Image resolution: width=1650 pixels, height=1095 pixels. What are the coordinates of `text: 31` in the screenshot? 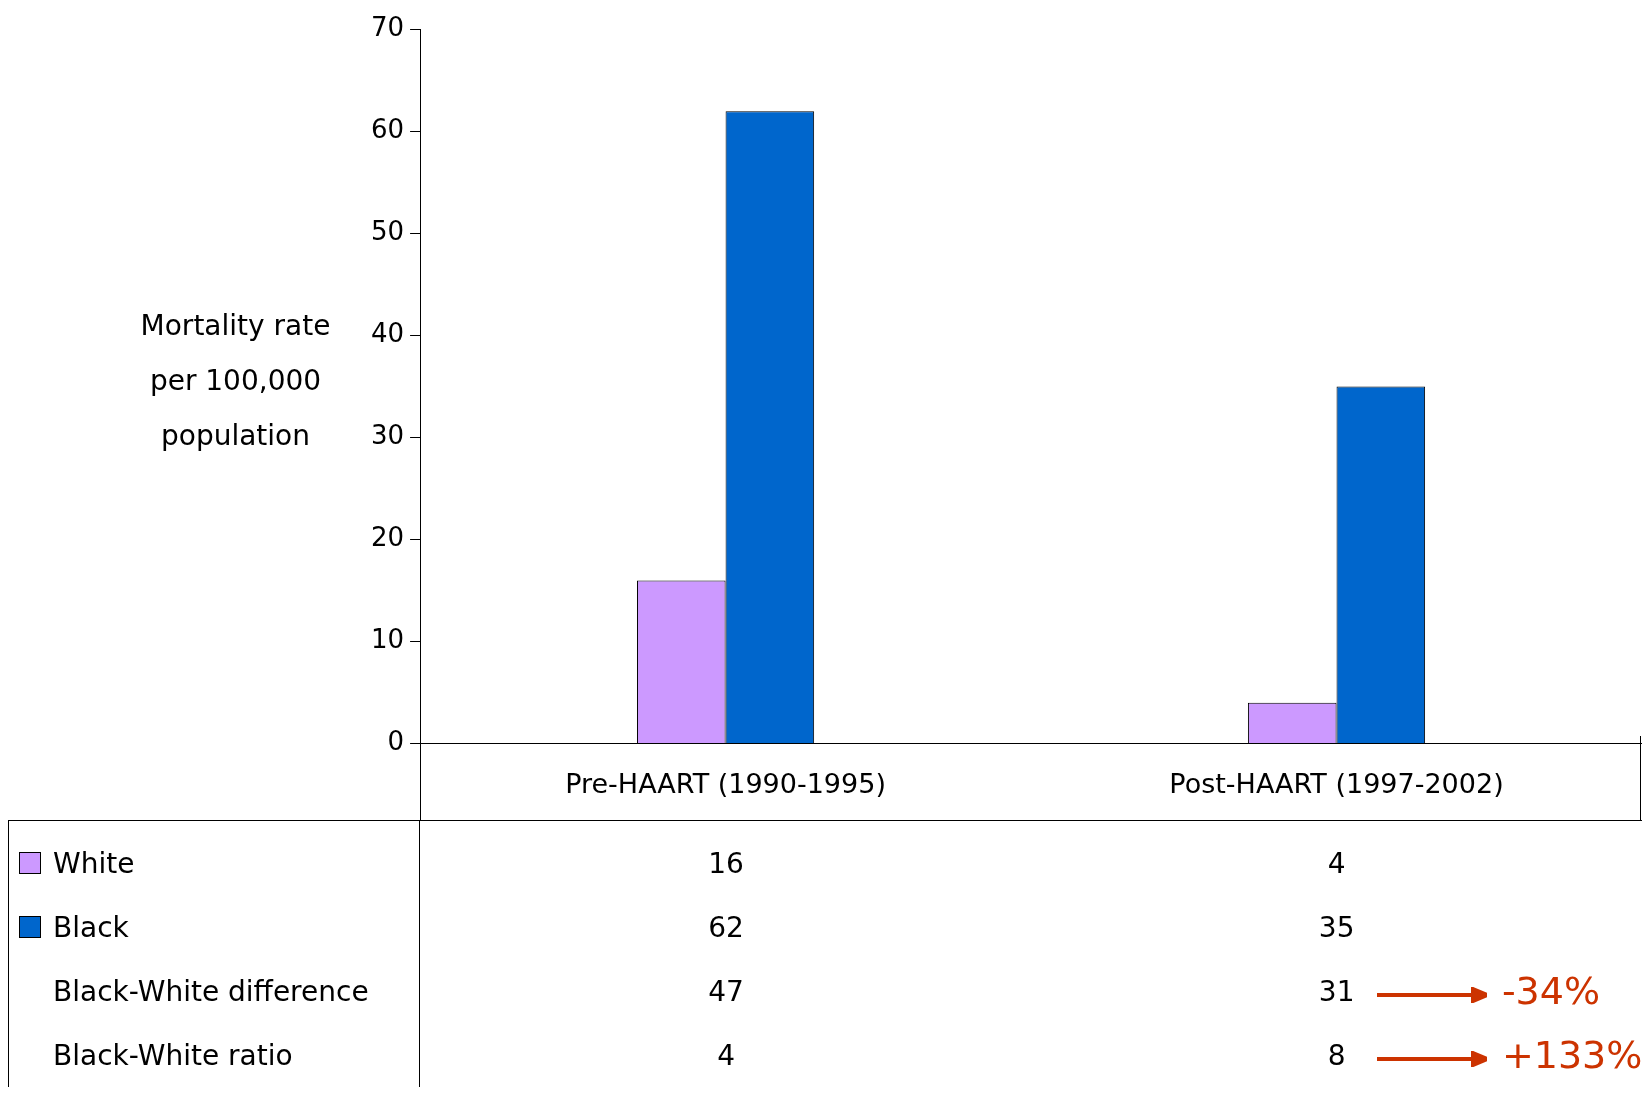 It's located at (1336, 991).